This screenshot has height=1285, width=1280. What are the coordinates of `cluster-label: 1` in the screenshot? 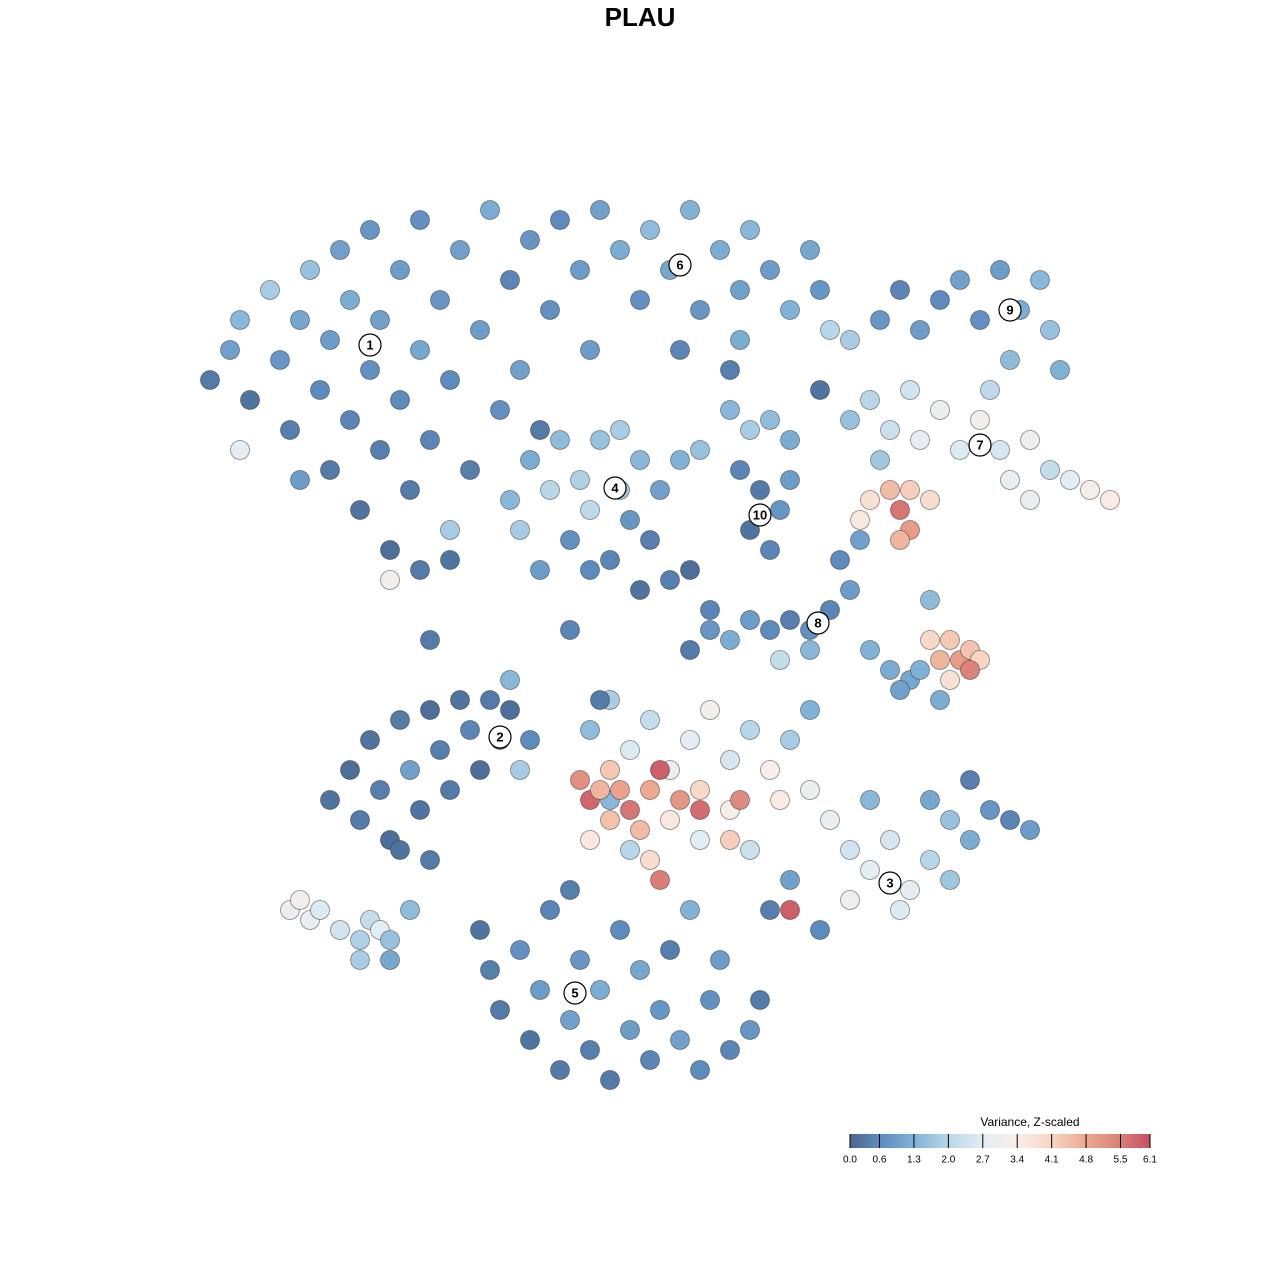 It's located at (369, 344).